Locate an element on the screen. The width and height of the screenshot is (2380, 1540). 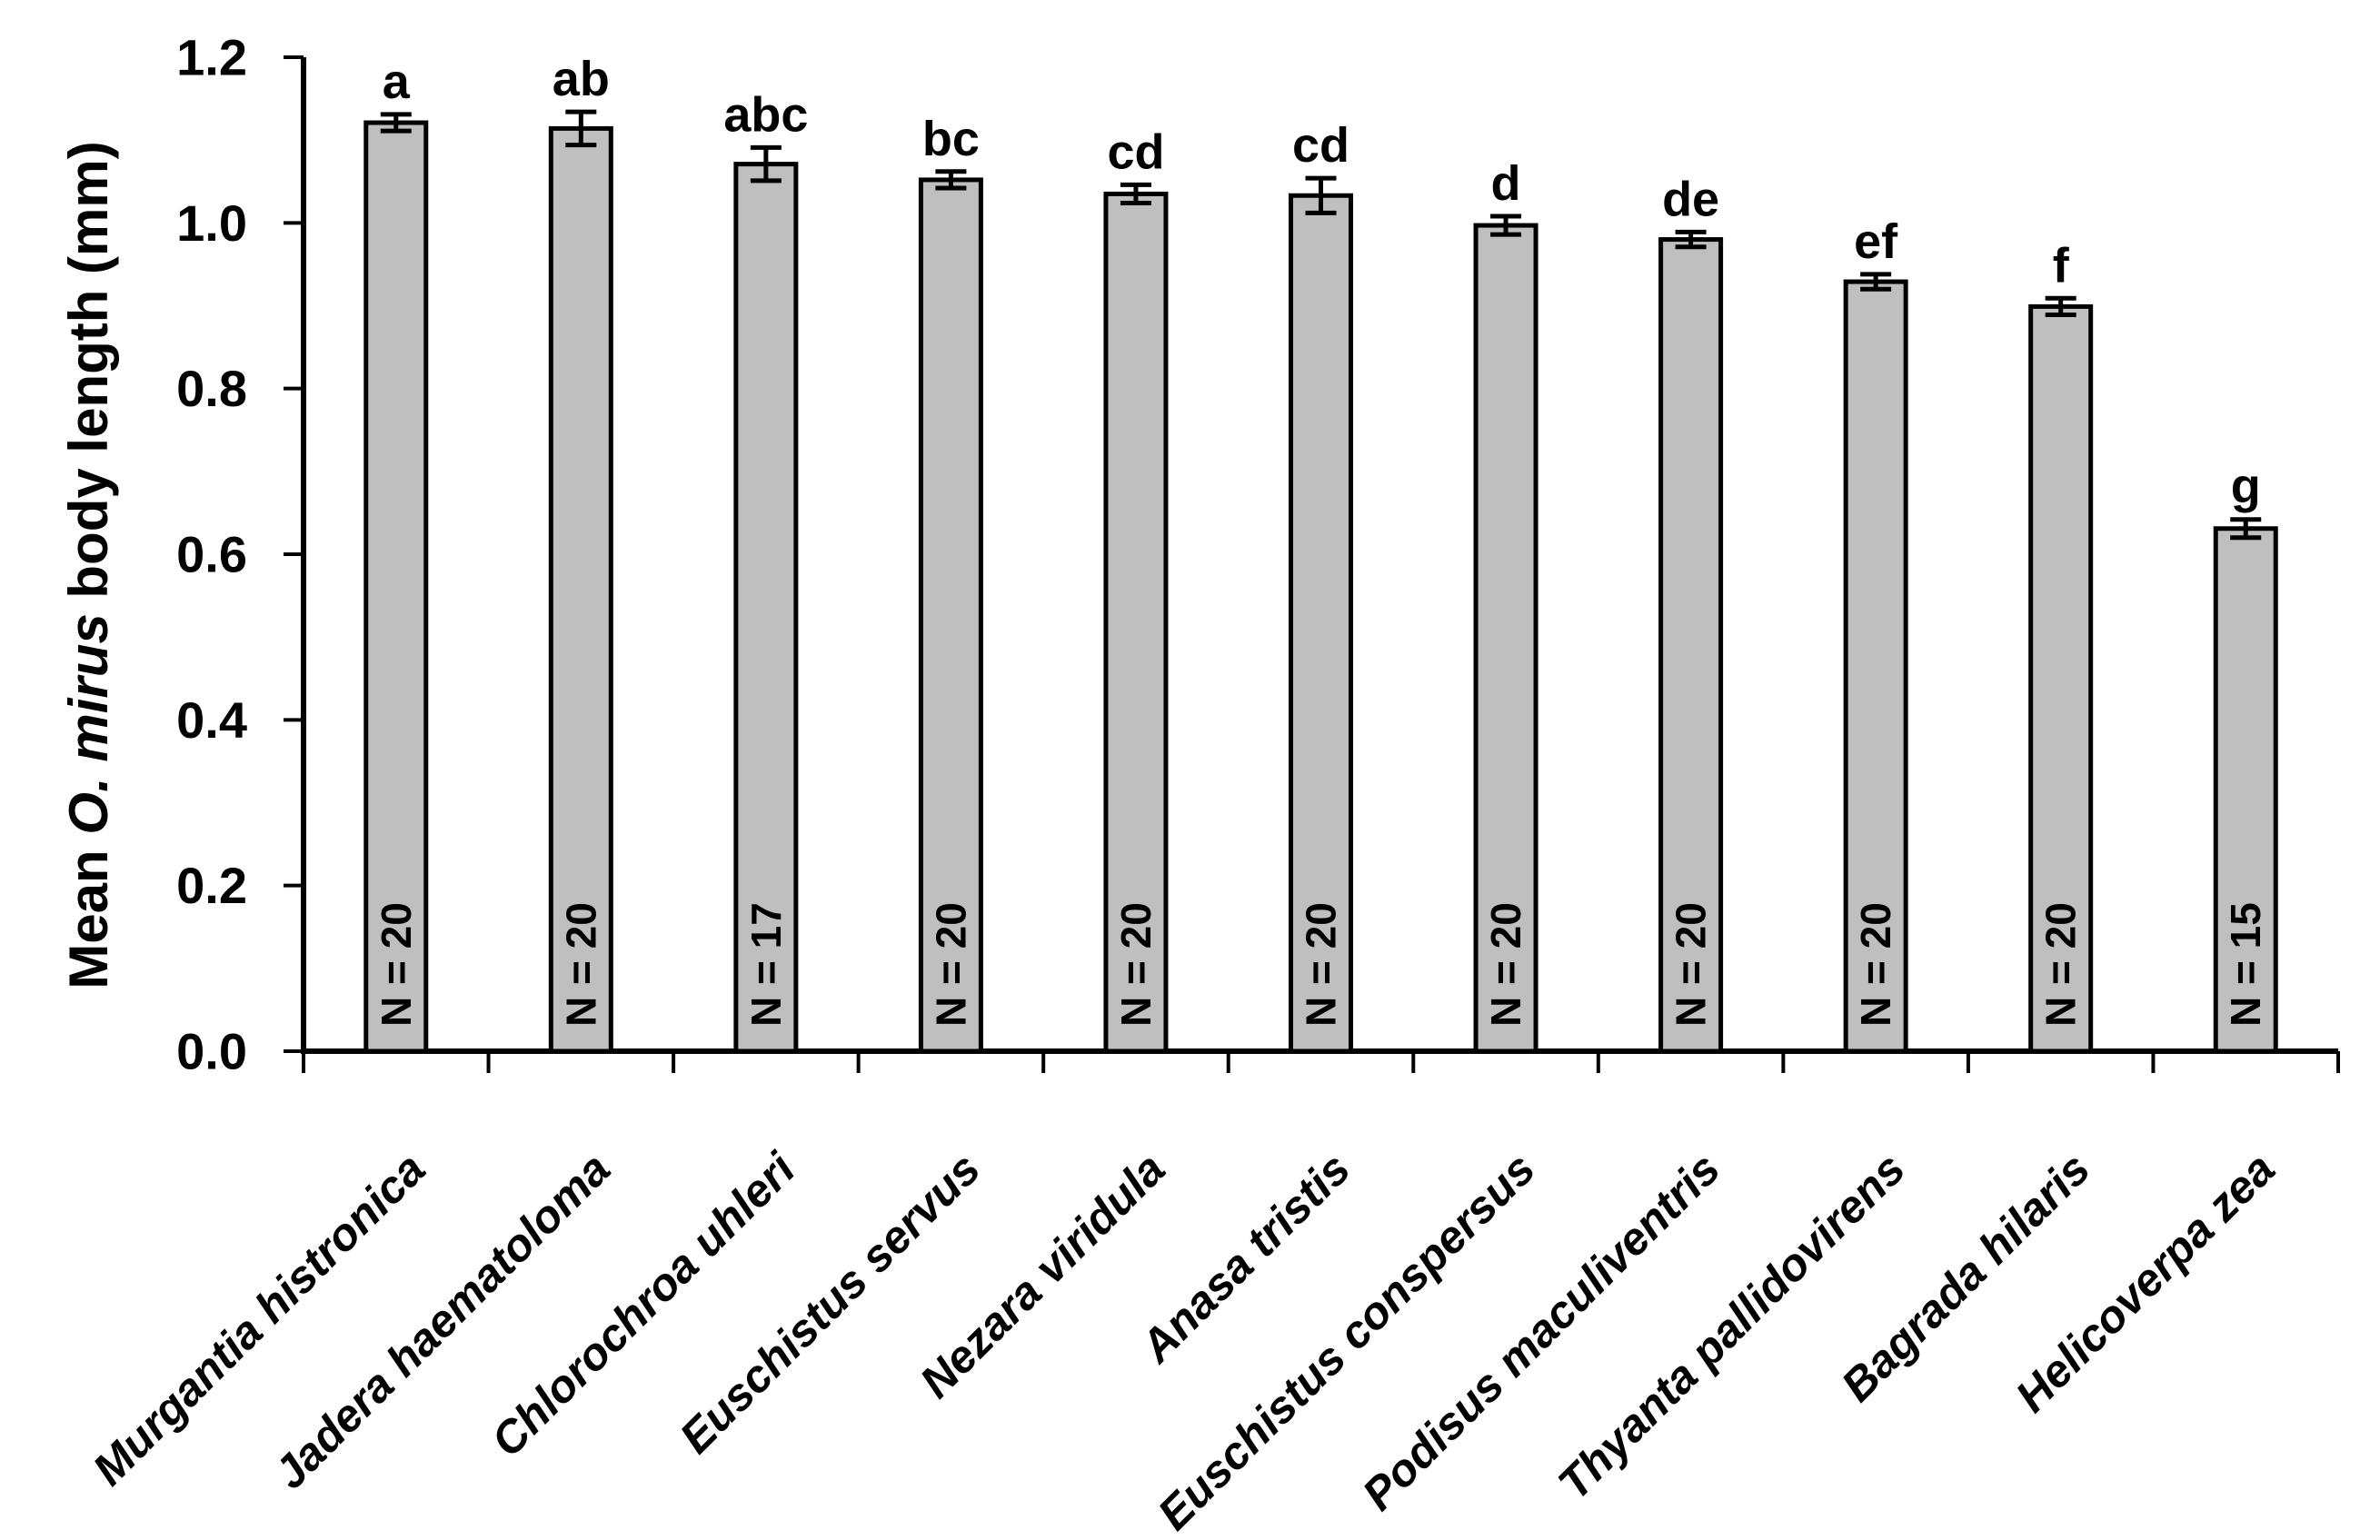
x-category-label: Murgantia histronica is located at coordinates (258, 1319).